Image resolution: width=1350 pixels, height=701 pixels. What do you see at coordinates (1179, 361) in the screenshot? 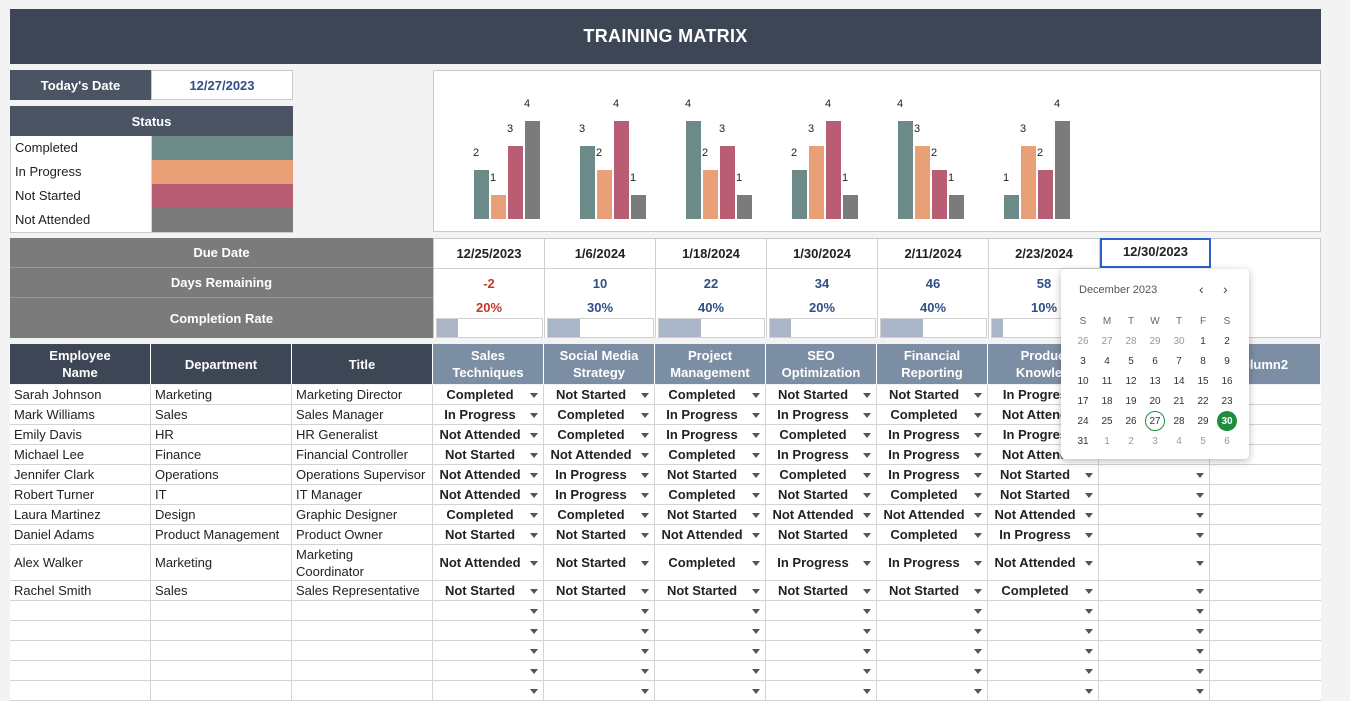
I see `calendar-day: 7` at bounding box center [1179, 361].